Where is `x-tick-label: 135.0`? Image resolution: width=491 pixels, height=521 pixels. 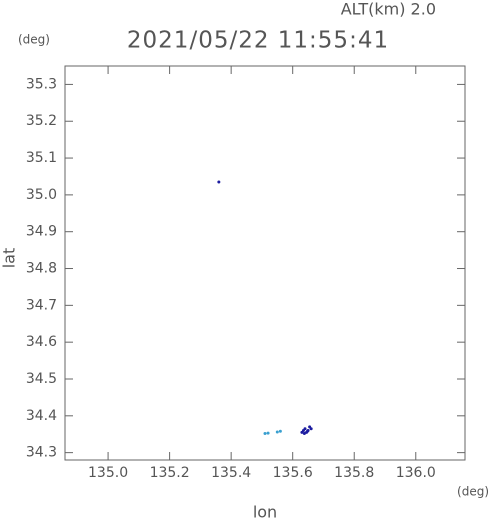 x-tick-label: 135.0 is located at coordinates (108, 473).